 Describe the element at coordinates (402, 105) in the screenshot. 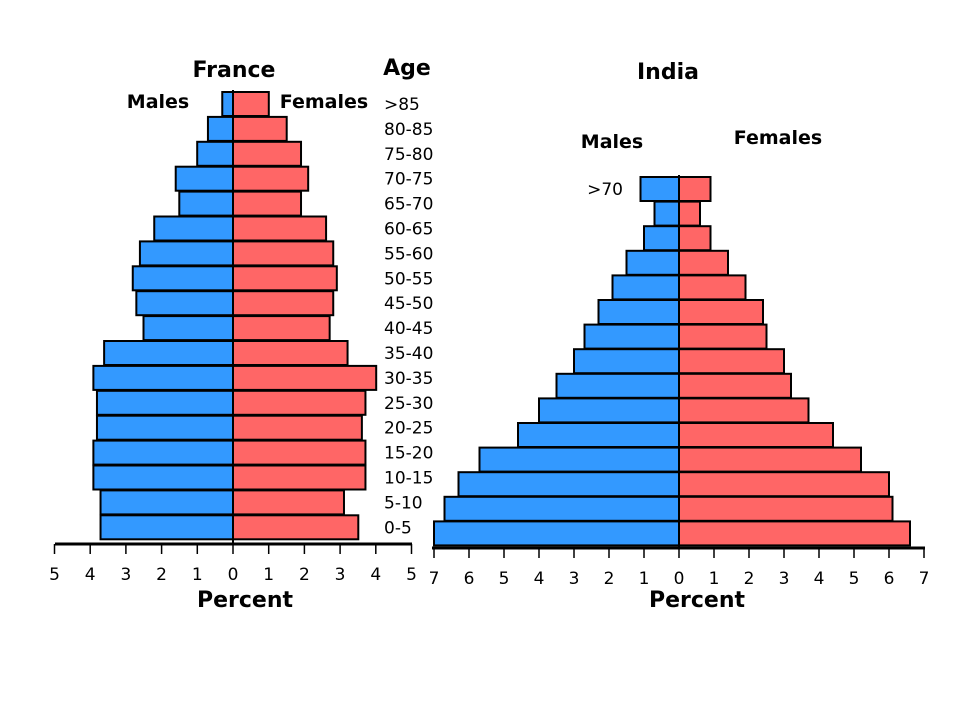

I see `fr-age-label: >85` at that location.